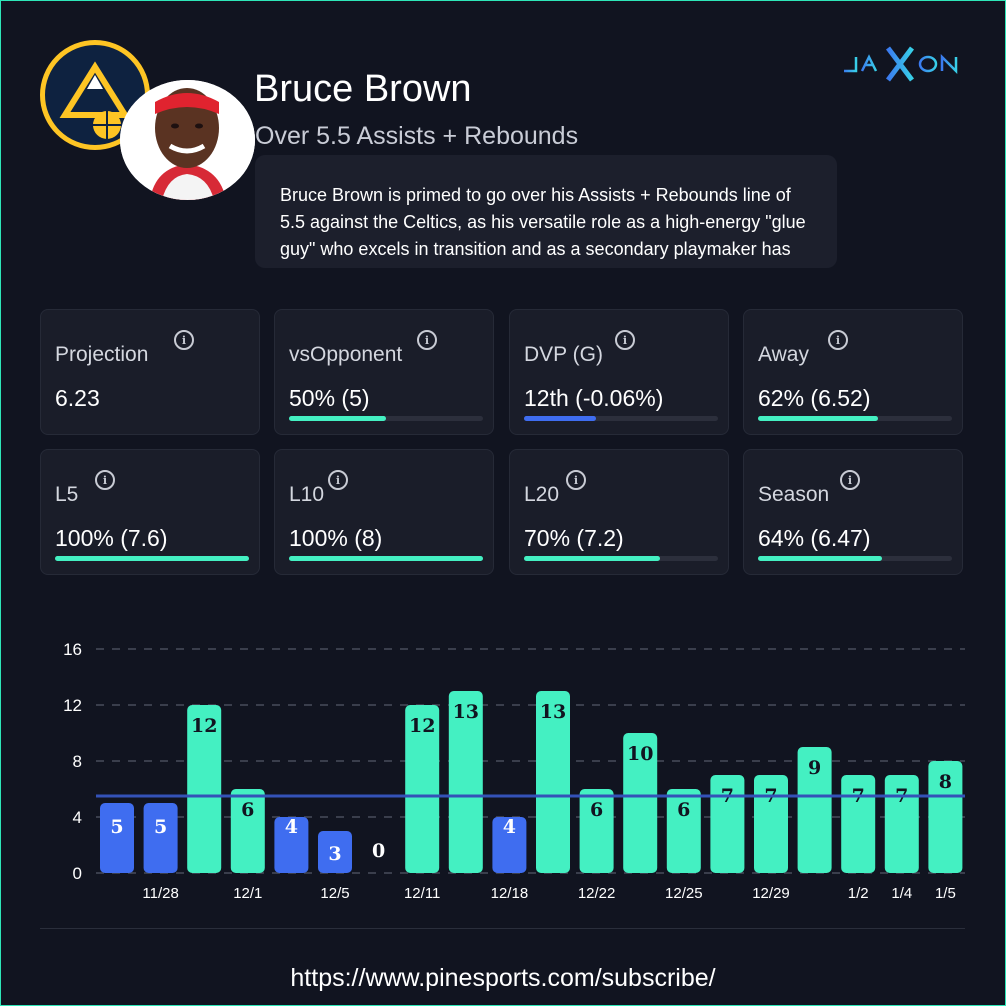 This screenshot has width=1006, height=1006. I want to click on x-tick-label: 12/1, so click(247, 893).